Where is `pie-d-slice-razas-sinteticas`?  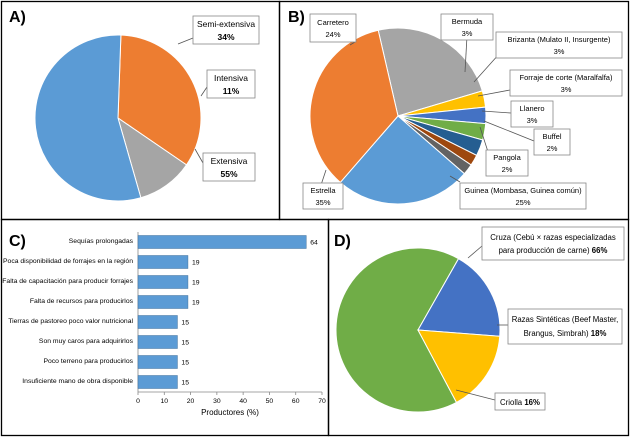 pie-d-slice-razas-sinteticas is located at coordinates (459, 297).